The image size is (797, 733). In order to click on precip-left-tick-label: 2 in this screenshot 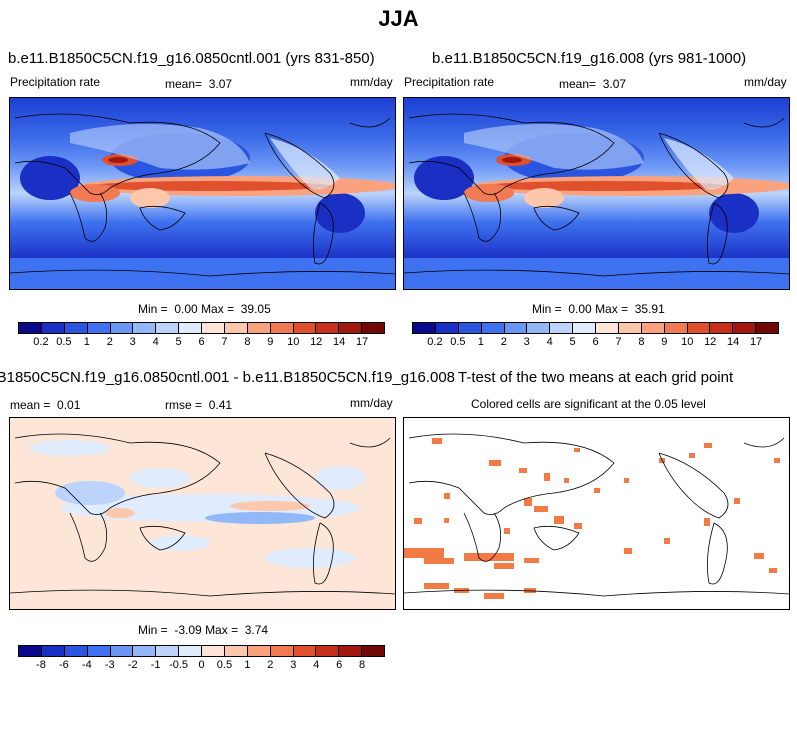, I will do `click(109, 342)`.